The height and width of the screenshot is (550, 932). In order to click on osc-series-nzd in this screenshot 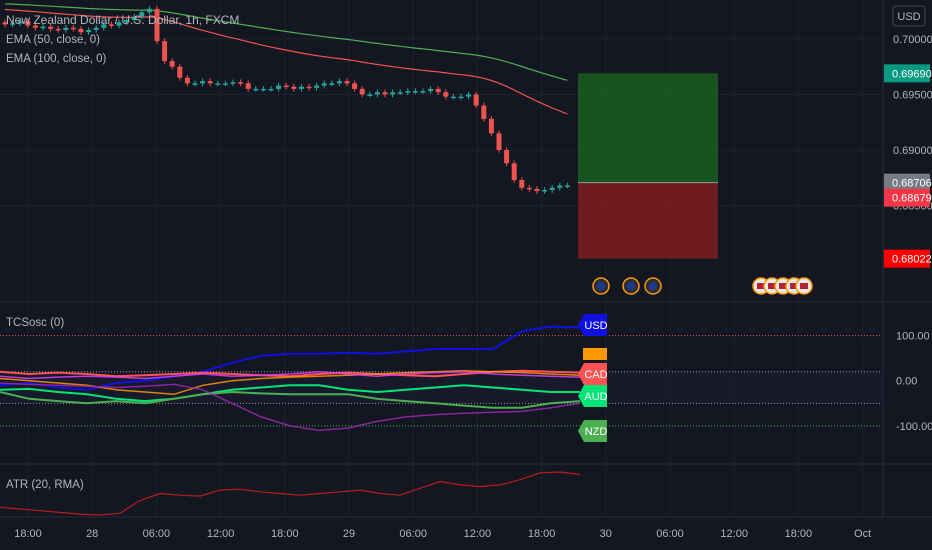, I will do `click(290, 399)`.